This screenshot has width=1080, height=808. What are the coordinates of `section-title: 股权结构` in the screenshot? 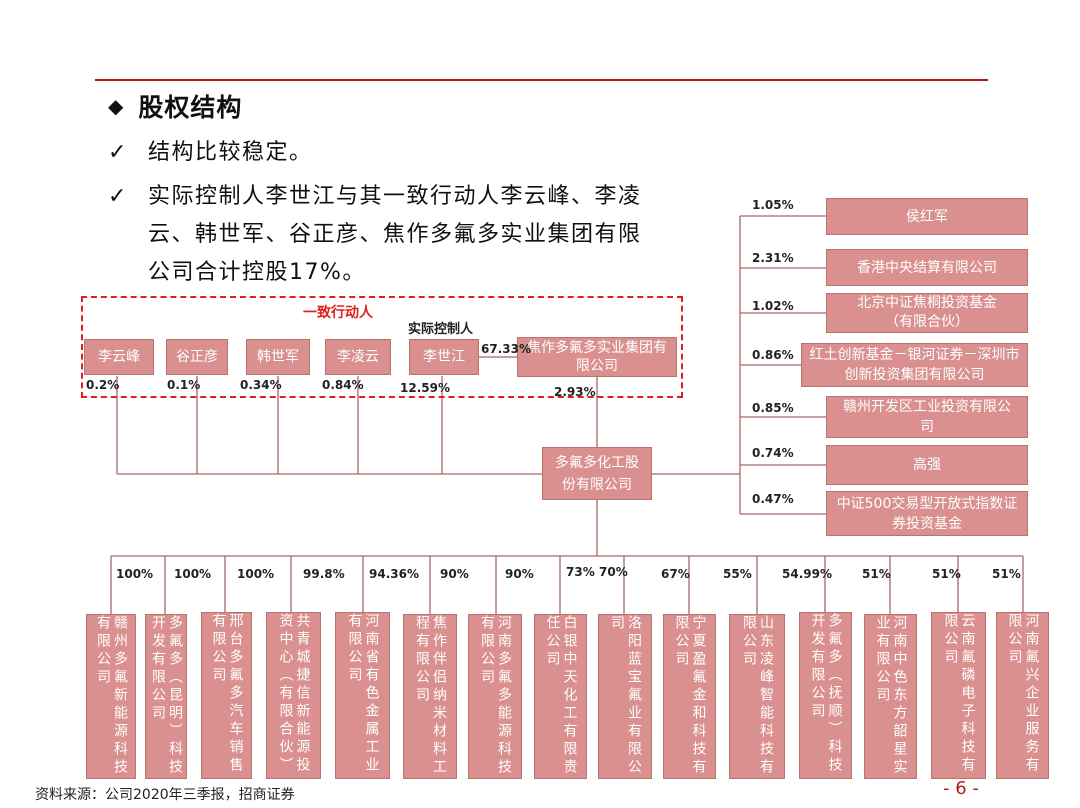 It's located at (190, 107).